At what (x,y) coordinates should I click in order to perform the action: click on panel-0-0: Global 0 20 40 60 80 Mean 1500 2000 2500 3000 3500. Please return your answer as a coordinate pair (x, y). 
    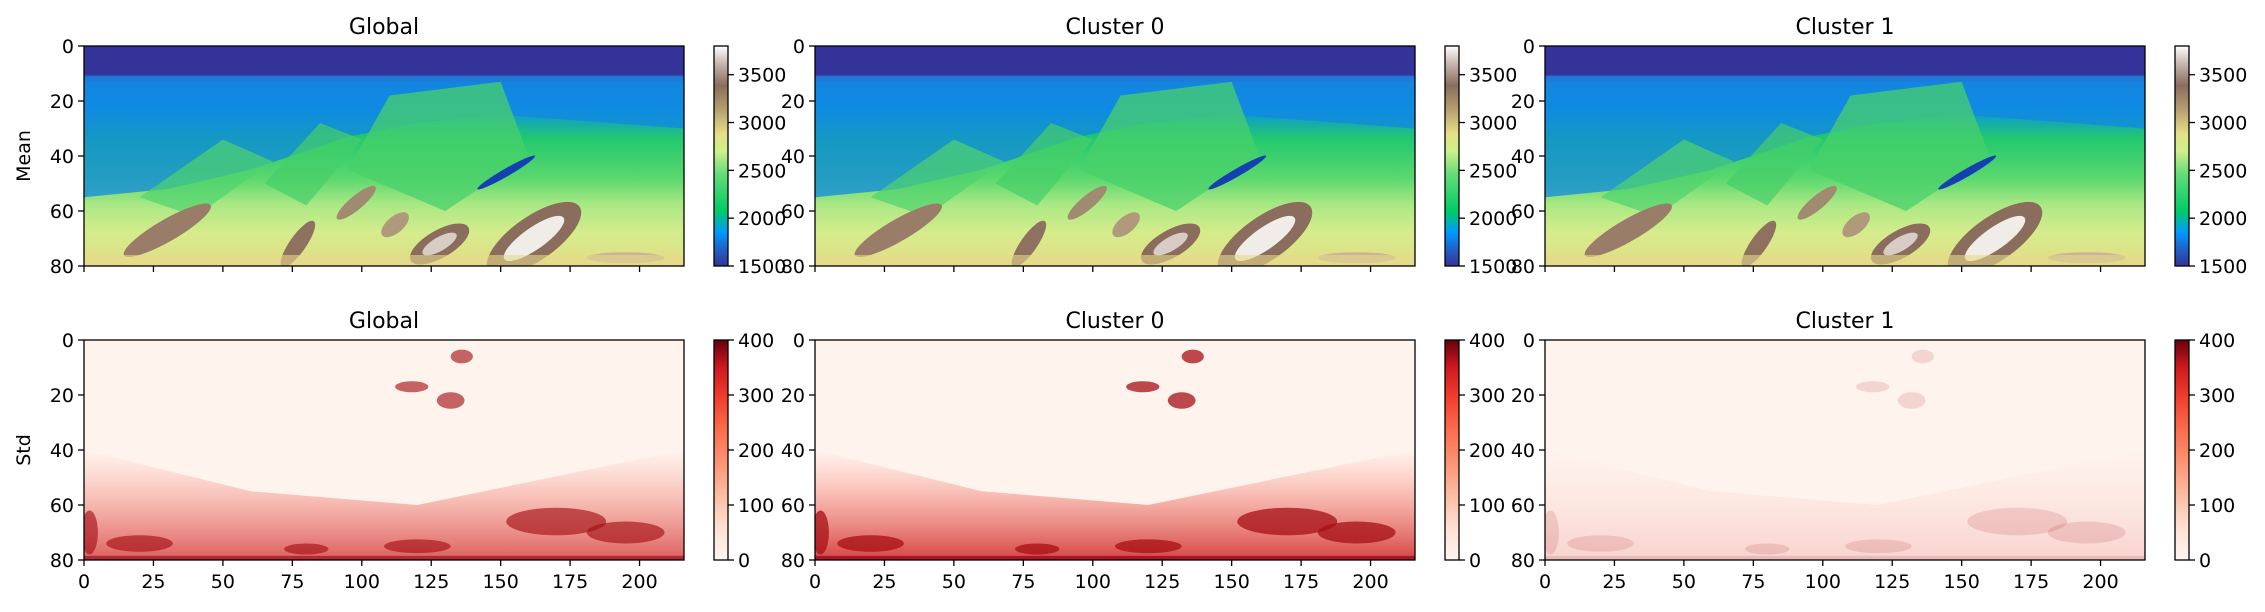
    Looking at the image, I should click on (399, 146).